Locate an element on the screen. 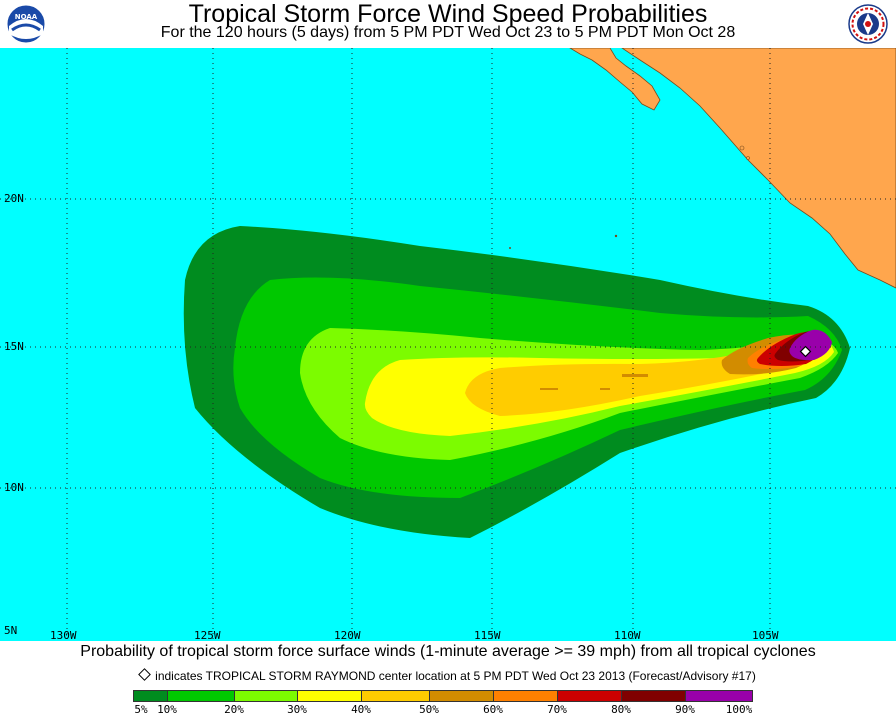 The height and width of the screenshot is (716, 896). lon-label-125w: 125W is located at coordinates (207, 635).